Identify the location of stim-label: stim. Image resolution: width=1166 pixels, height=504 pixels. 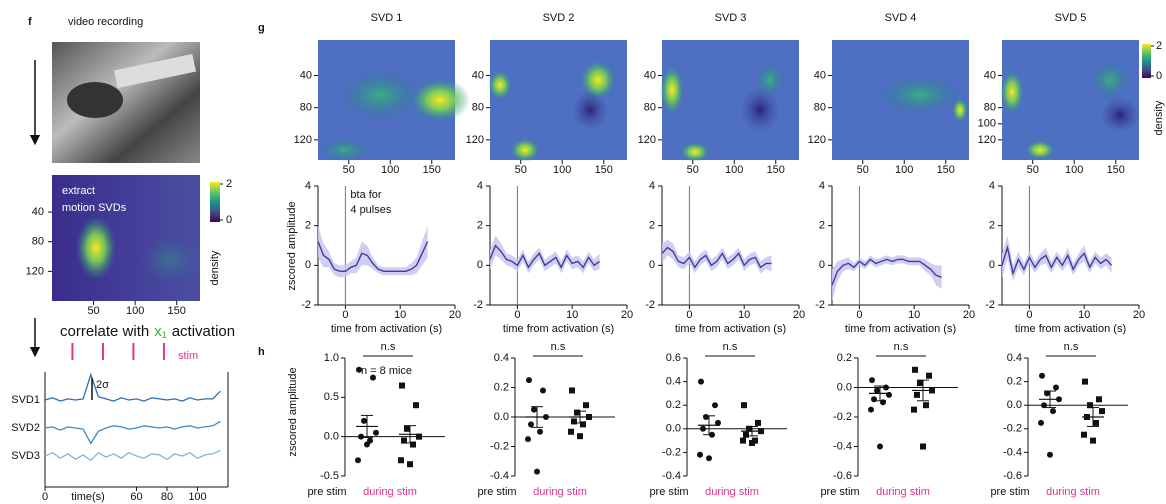
(188, 356).